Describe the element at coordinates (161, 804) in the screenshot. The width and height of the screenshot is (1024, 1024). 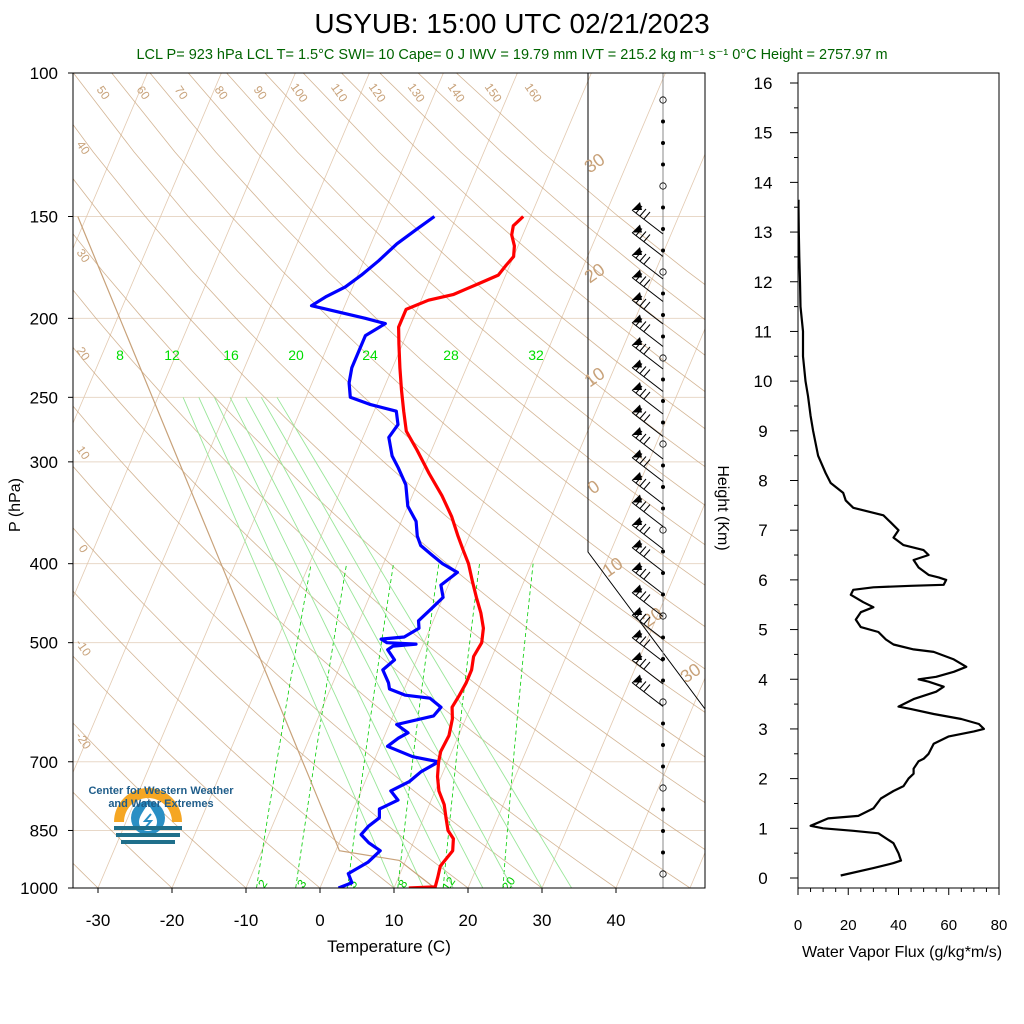
I see `logo-name-line2: and Water Extremes` at that location.